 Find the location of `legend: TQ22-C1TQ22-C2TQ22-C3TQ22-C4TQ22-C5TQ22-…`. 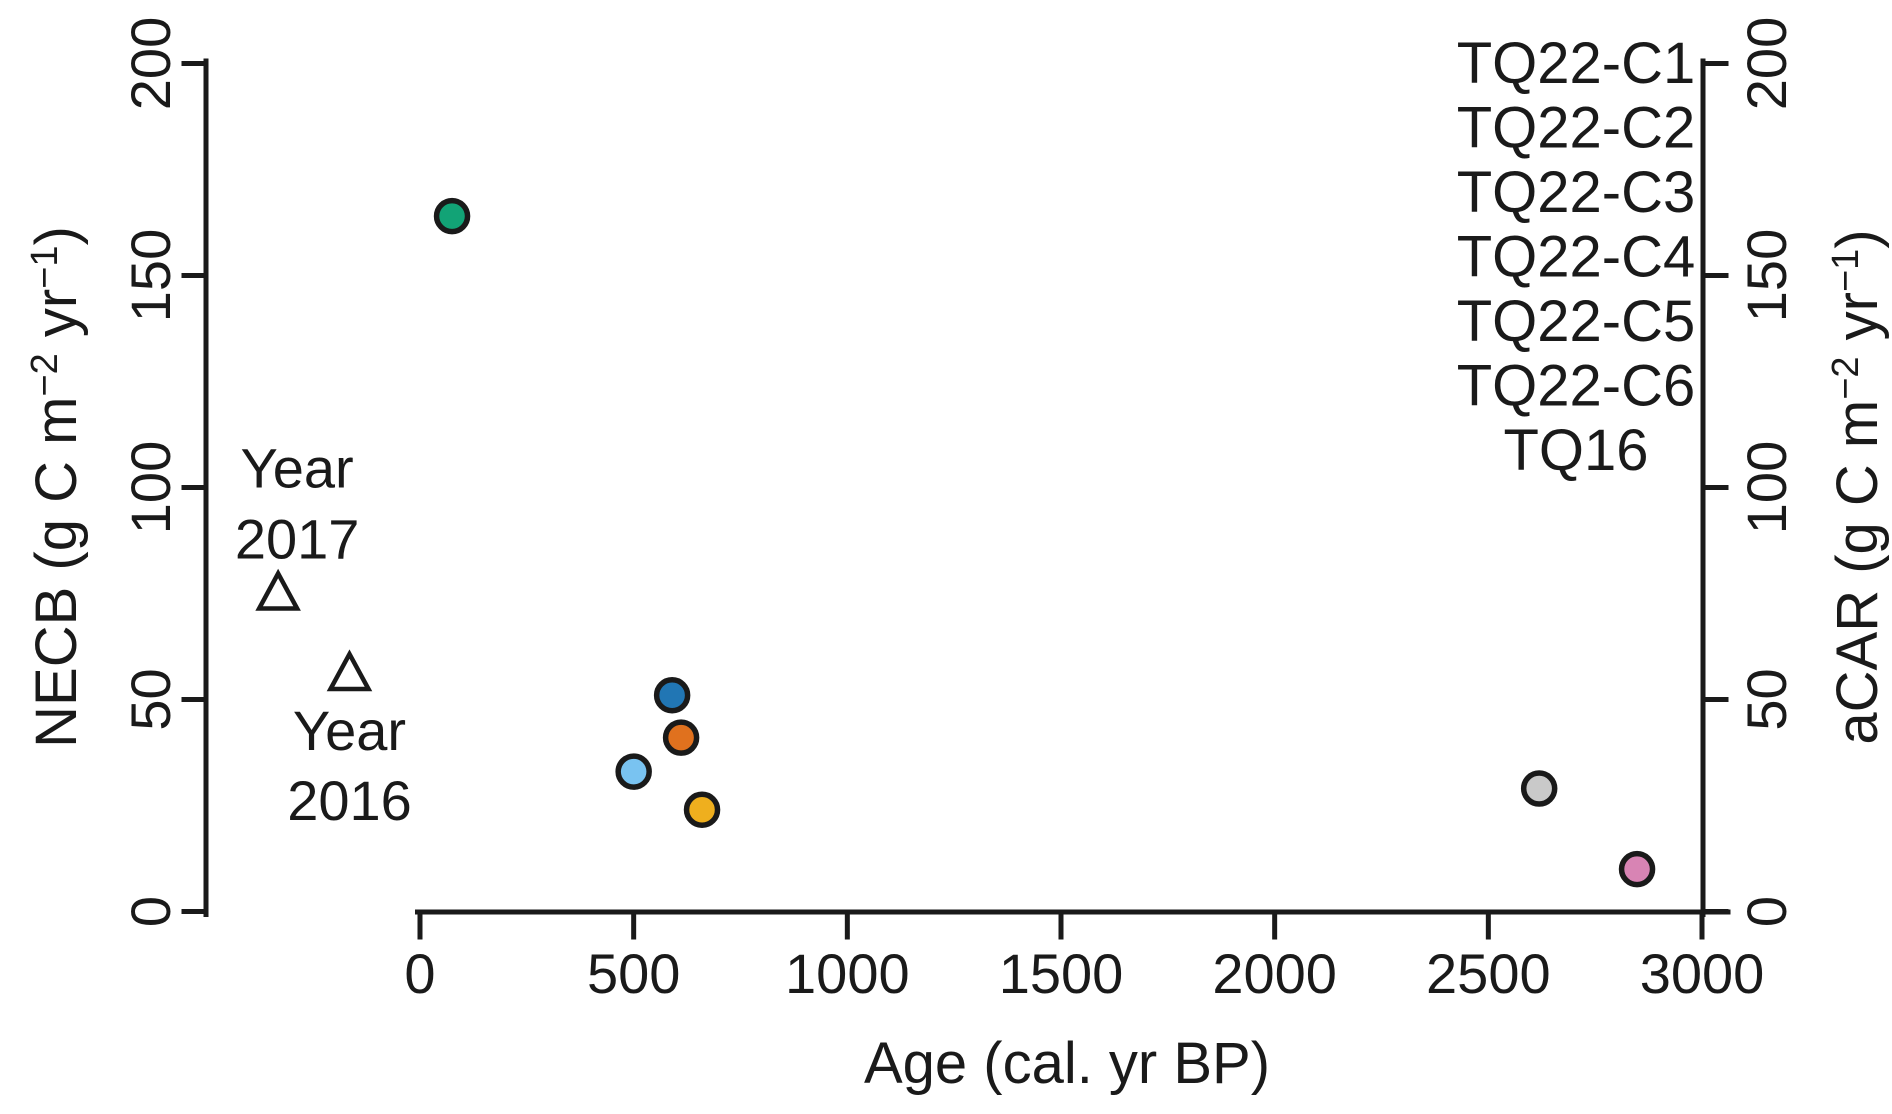

legend: TQ22-C1TQ22-C2TQ22-C3TQ22-C4TQ22-C5TQ22-… is located at coordinates (1576, 257).